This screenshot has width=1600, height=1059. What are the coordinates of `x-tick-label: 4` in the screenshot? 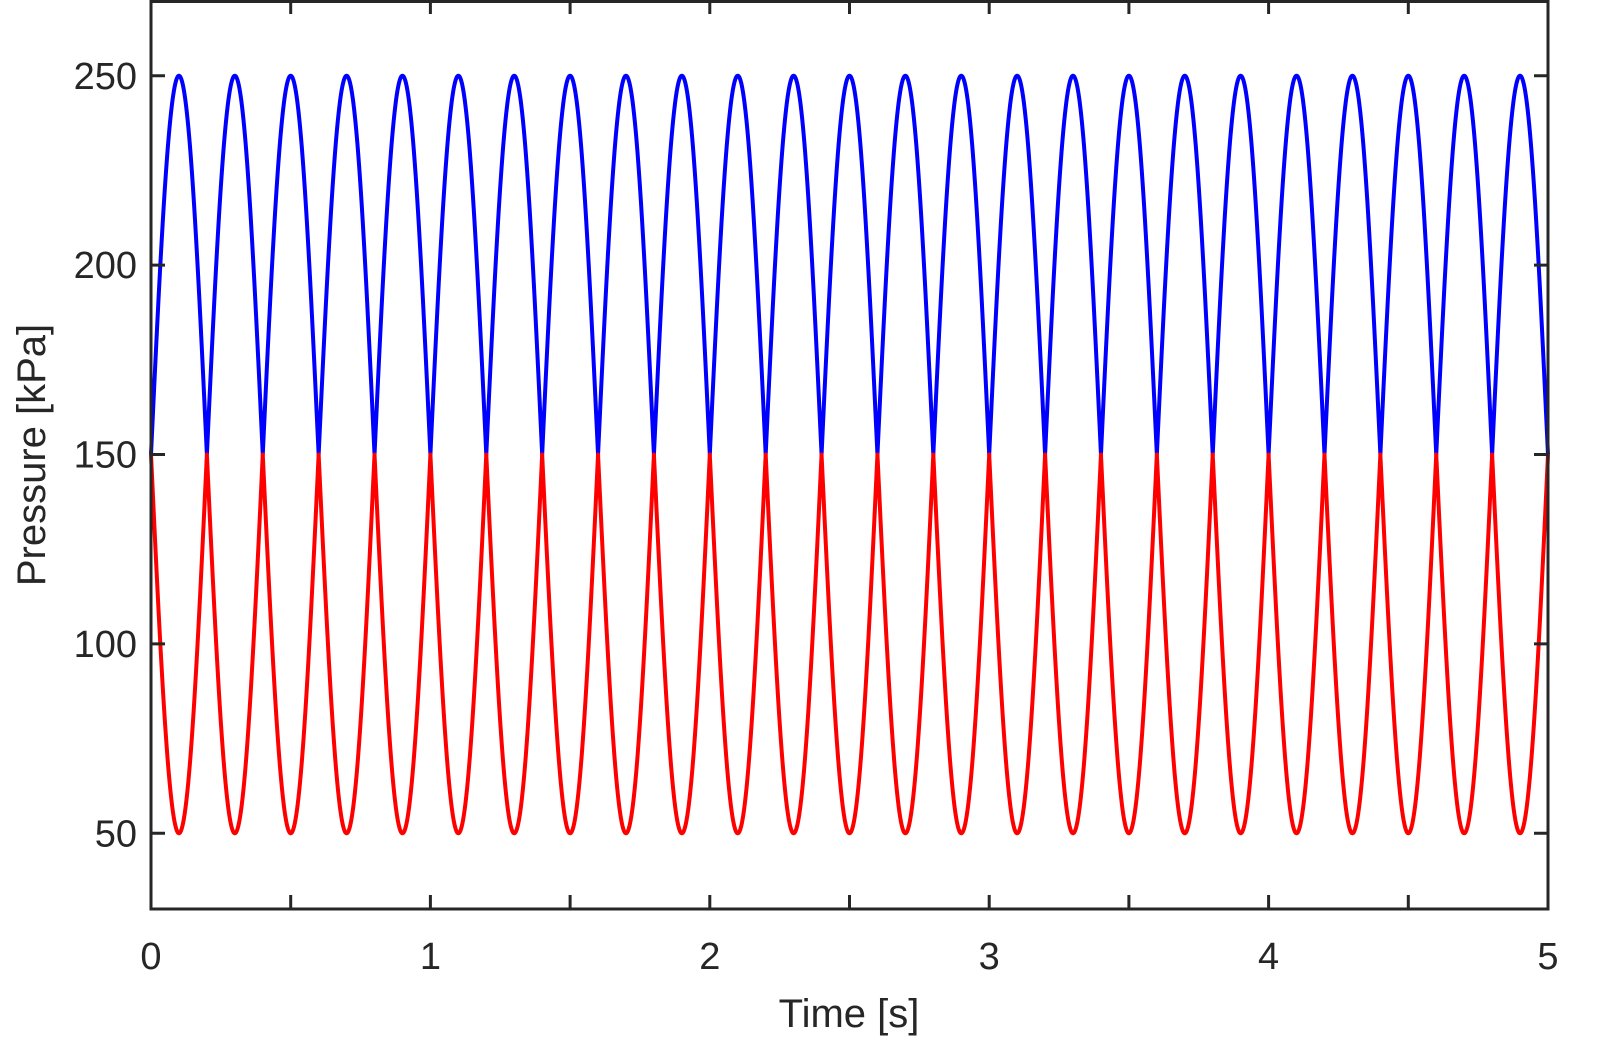 It's located at (1268, 957).